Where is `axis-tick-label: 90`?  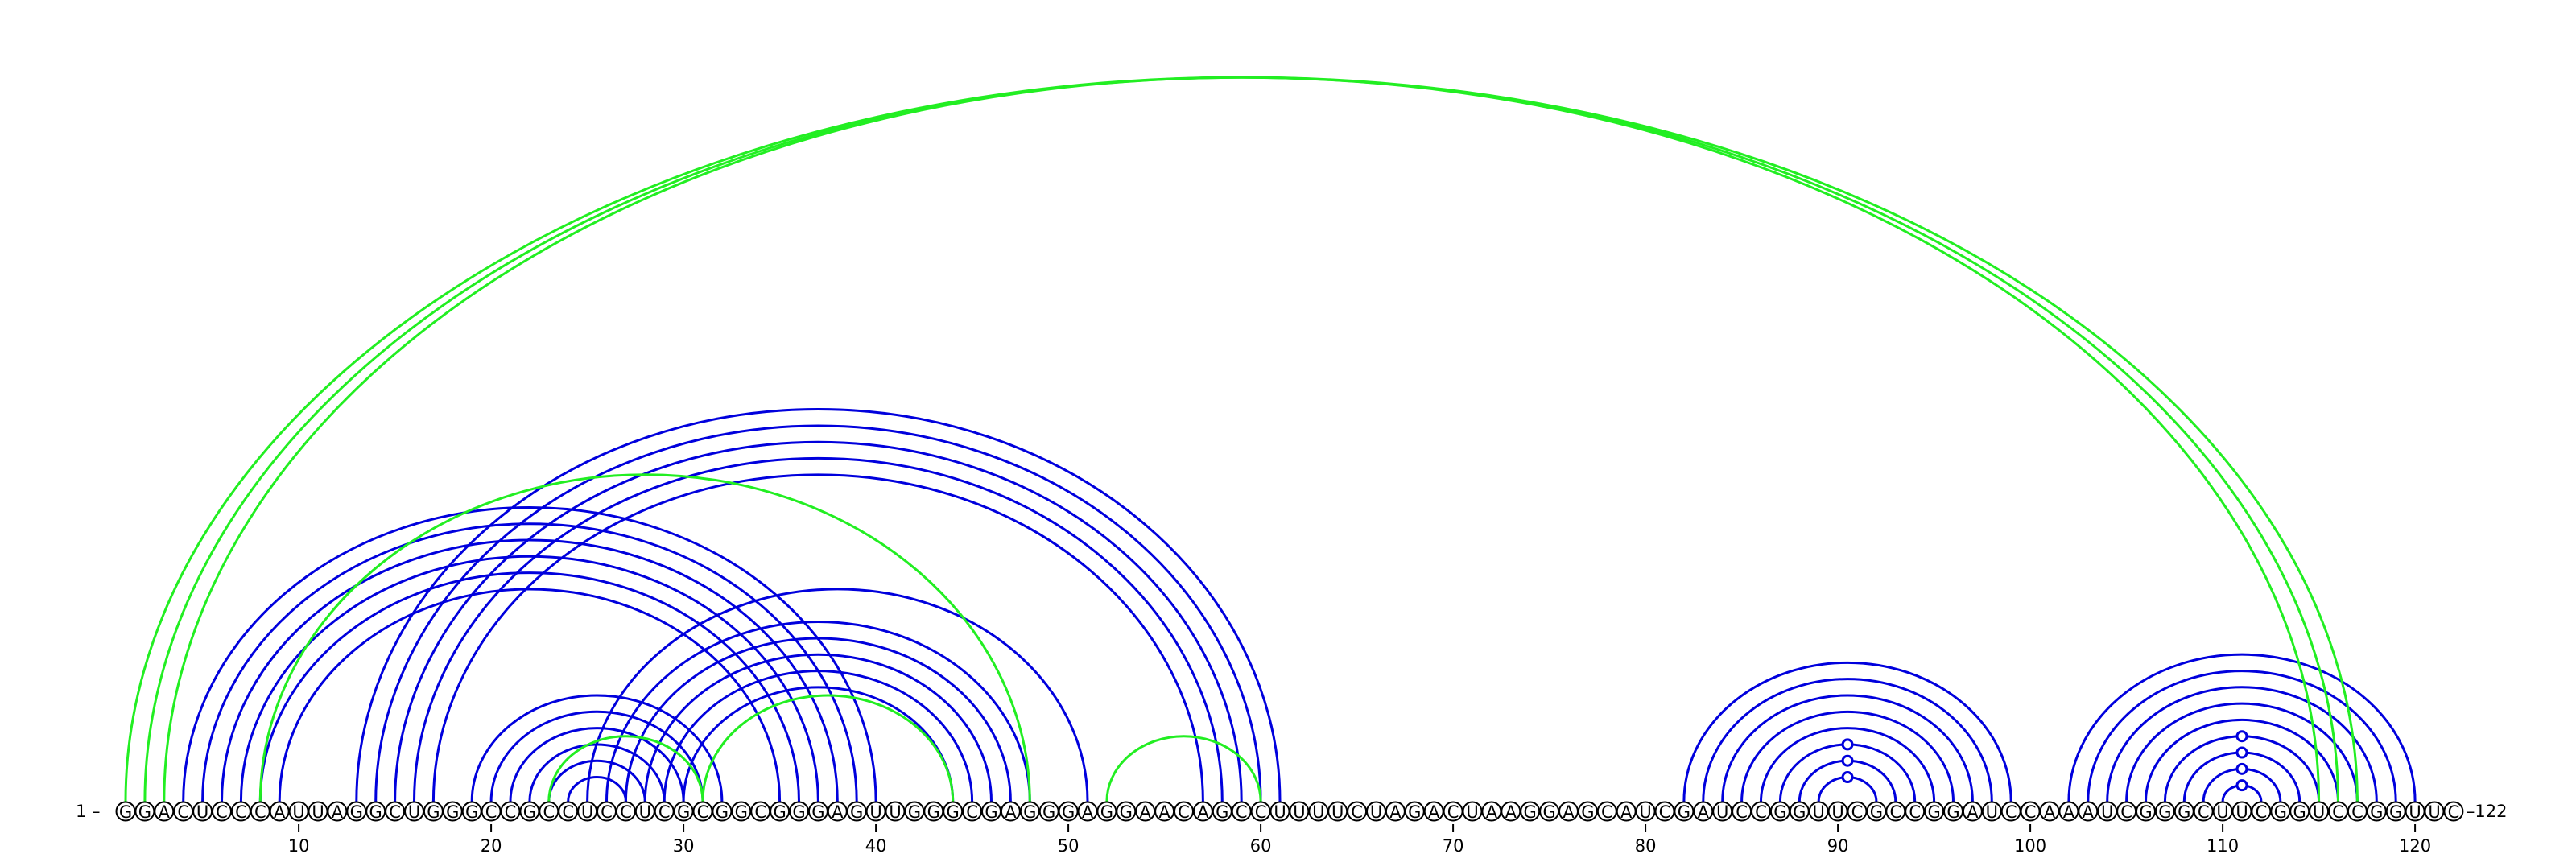 axis-tick-label: 90 is located at coordinates (1838, 846).